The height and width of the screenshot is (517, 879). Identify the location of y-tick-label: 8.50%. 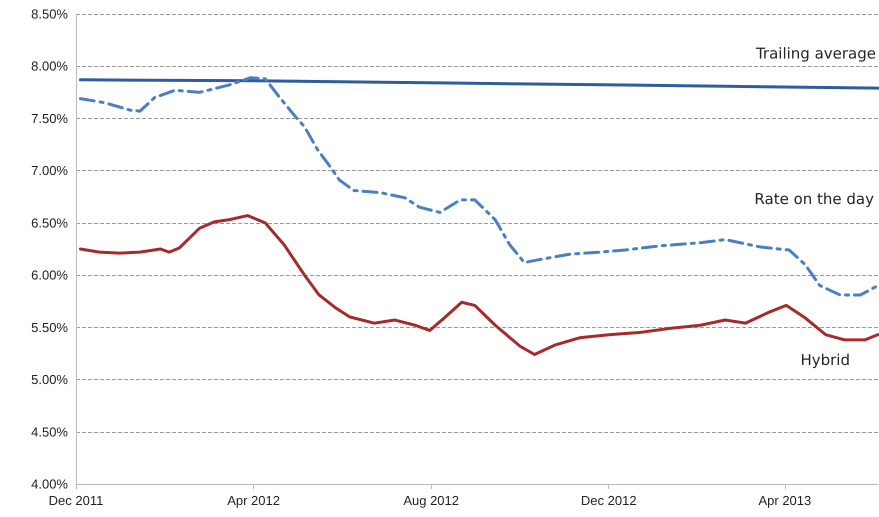
(49, 14).